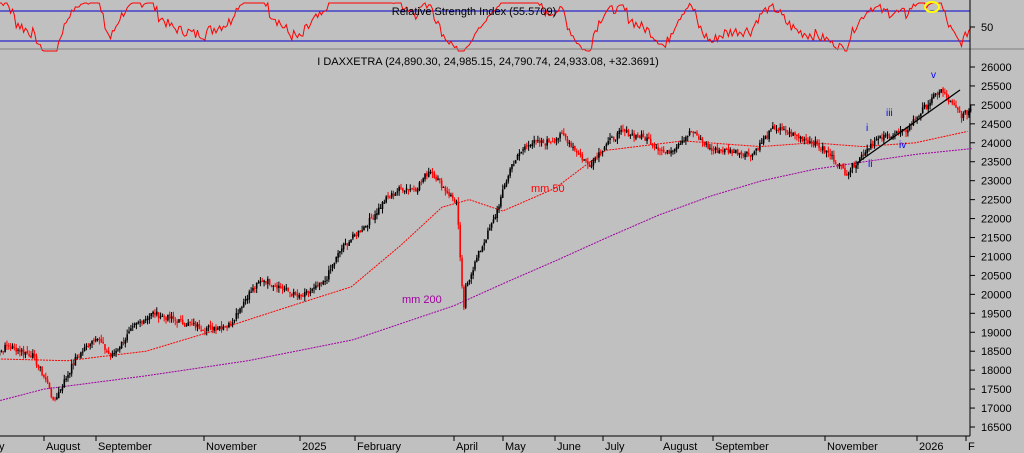 The height and width of the screenshot is (453, 1024). Describe the element at coordinates (422, 300) in the screenshot. I see `ma-200-label: mm 200` at that location.